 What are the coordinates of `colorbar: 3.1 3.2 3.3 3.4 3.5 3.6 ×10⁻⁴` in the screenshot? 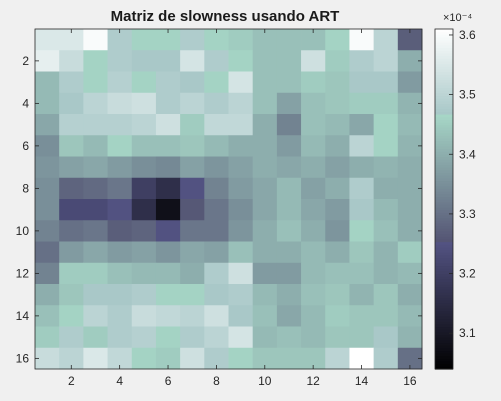 It's located at (455, 191).